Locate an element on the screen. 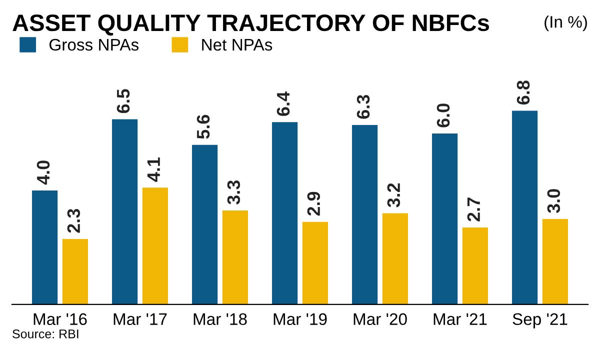  data-label: 3.0 is located at coordinates (553, 201).